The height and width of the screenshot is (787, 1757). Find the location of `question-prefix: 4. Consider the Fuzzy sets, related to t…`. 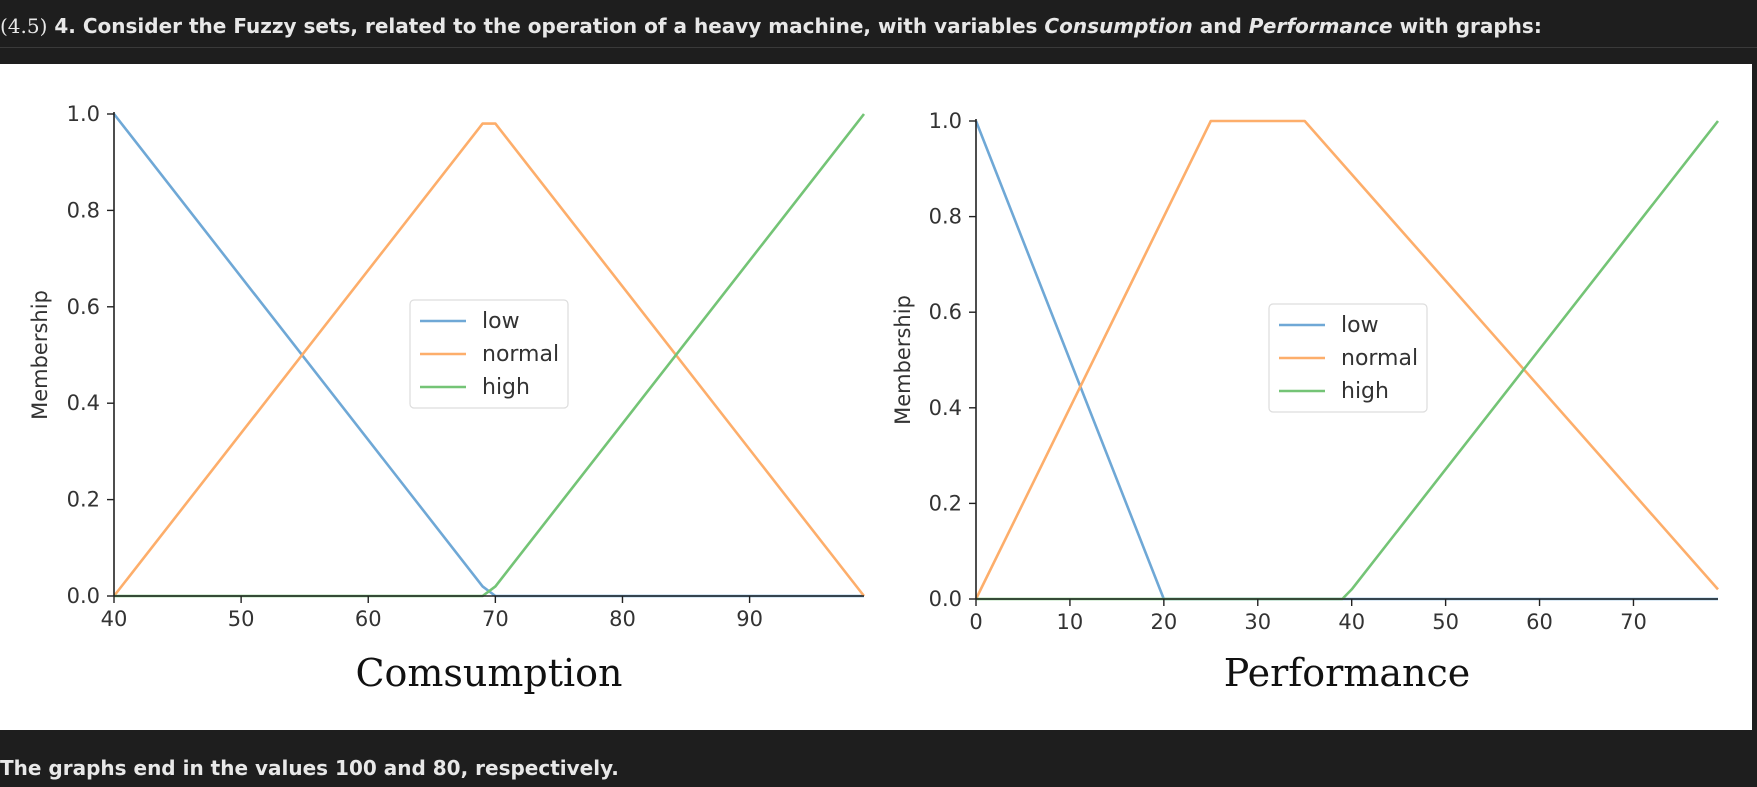

question-prefix: 4. Consider the Fuzzy sets, related to t… is located at coordinates (546, 26).